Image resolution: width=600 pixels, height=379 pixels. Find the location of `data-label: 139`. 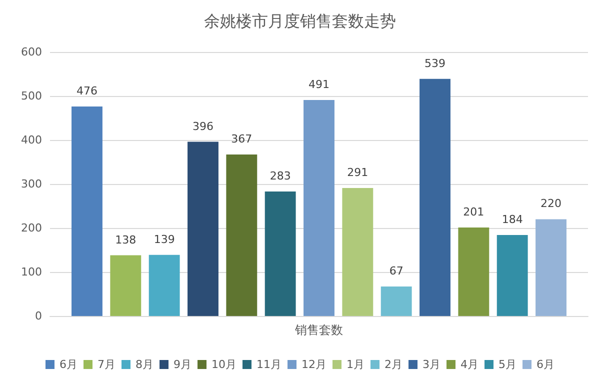

data-label: 139 is located at coordinates (164, 239).